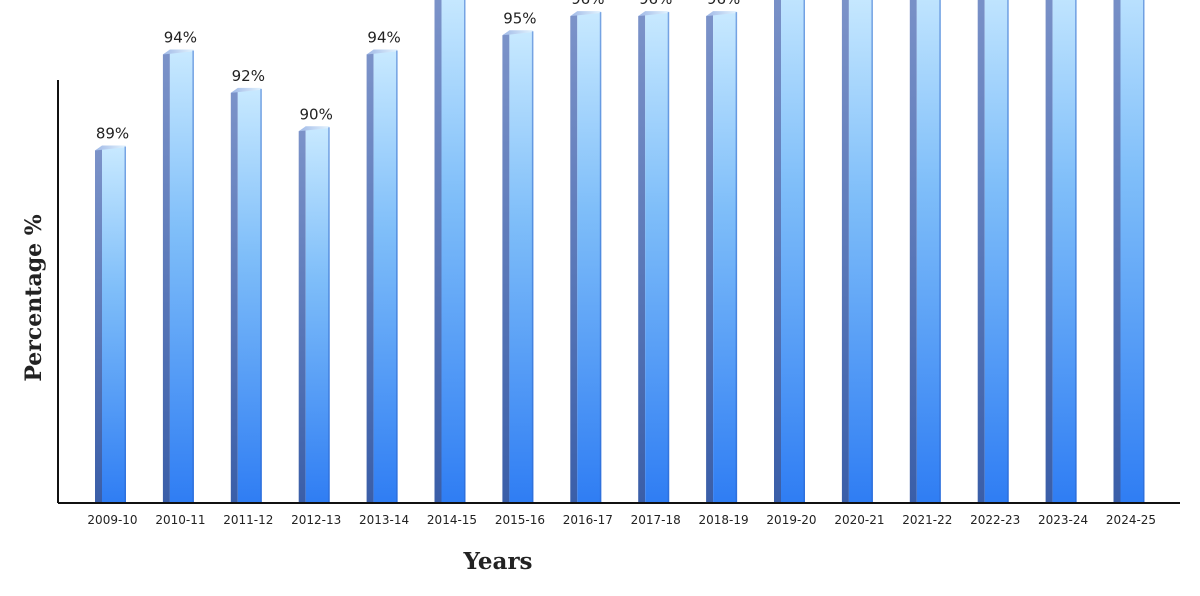 The image size is (1200, 596). What do you see at coordinates (519, 18) in the screenshot?
I see `data-label: 95%` at bounding box center [519, 18].